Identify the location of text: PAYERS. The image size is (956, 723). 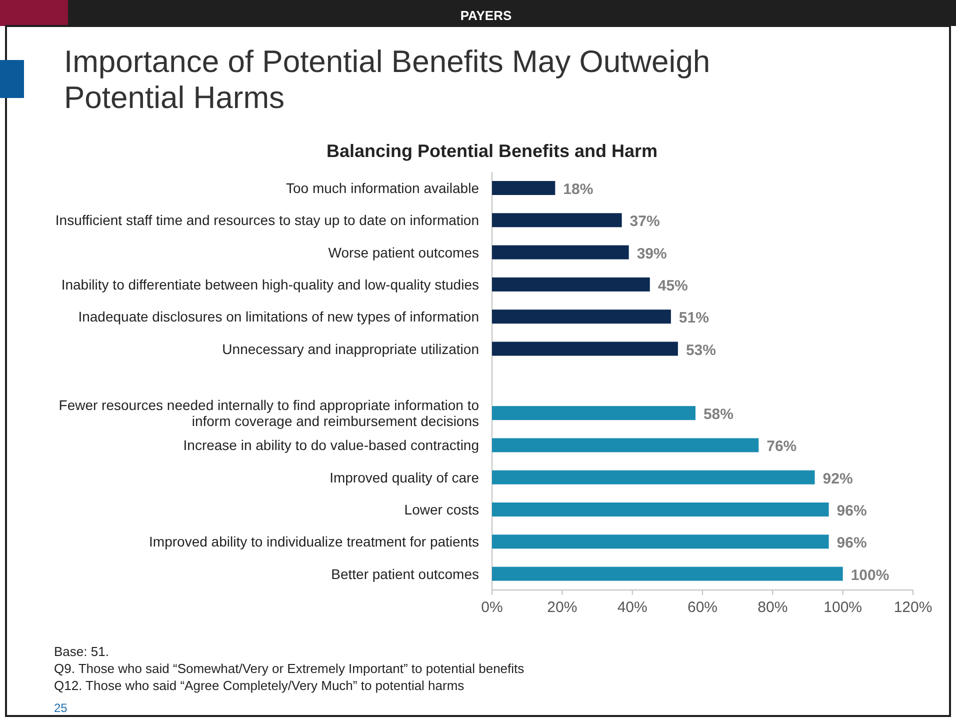
(486, 15).